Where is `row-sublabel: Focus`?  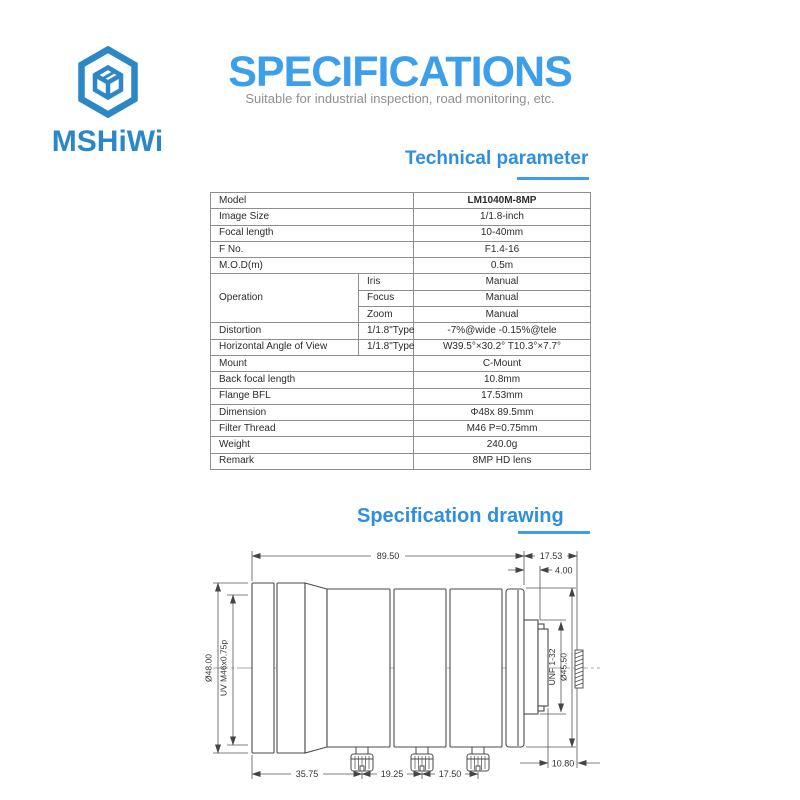
row-sublabel: Focus is located at coordinates (386, 298).